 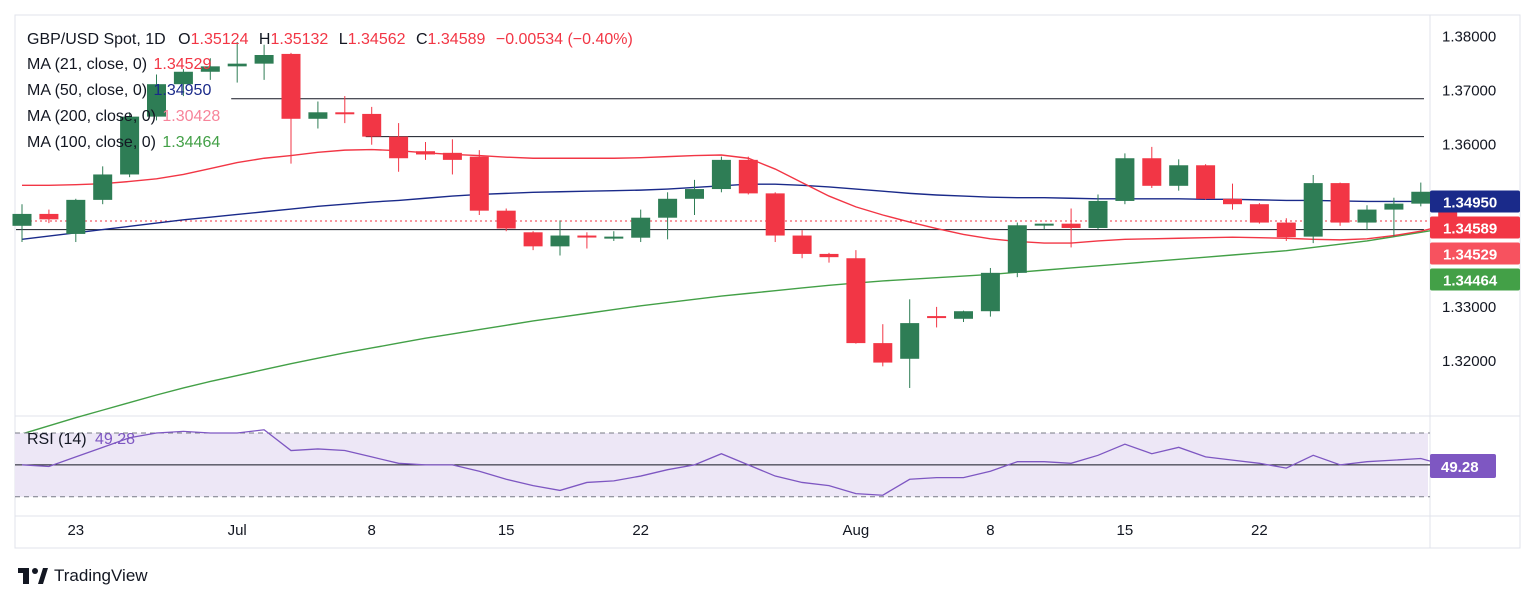 I want to click on price-label-text: 1.34529, so click(x=1470, y=254).